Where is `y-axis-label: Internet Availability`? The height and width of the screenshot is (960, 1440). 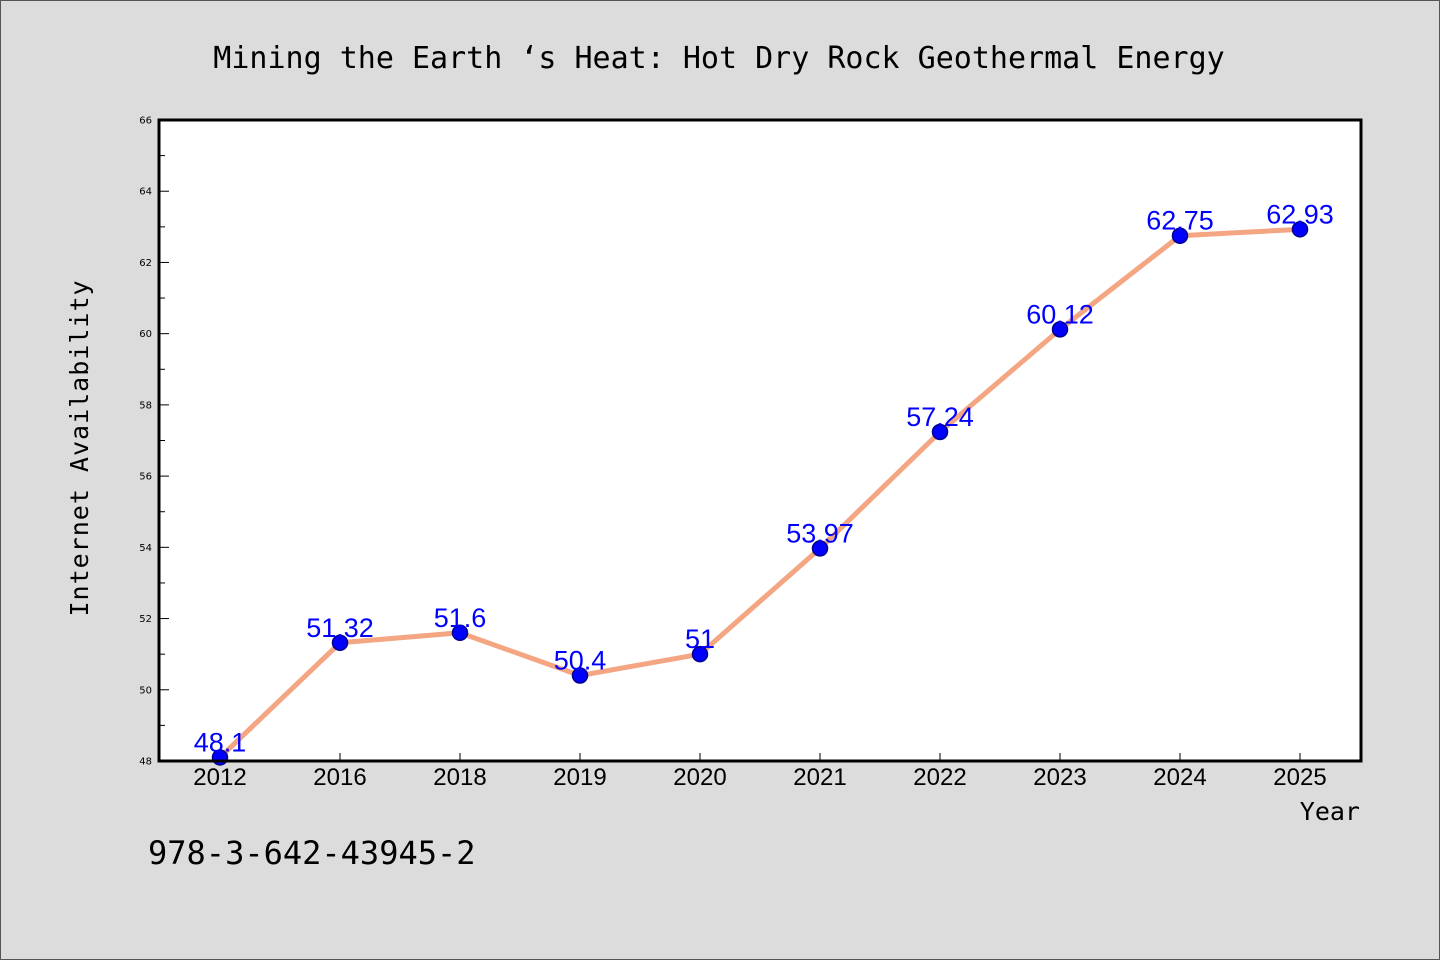
y-axis-label: Internet Availability is located at coordinates (79, 447).